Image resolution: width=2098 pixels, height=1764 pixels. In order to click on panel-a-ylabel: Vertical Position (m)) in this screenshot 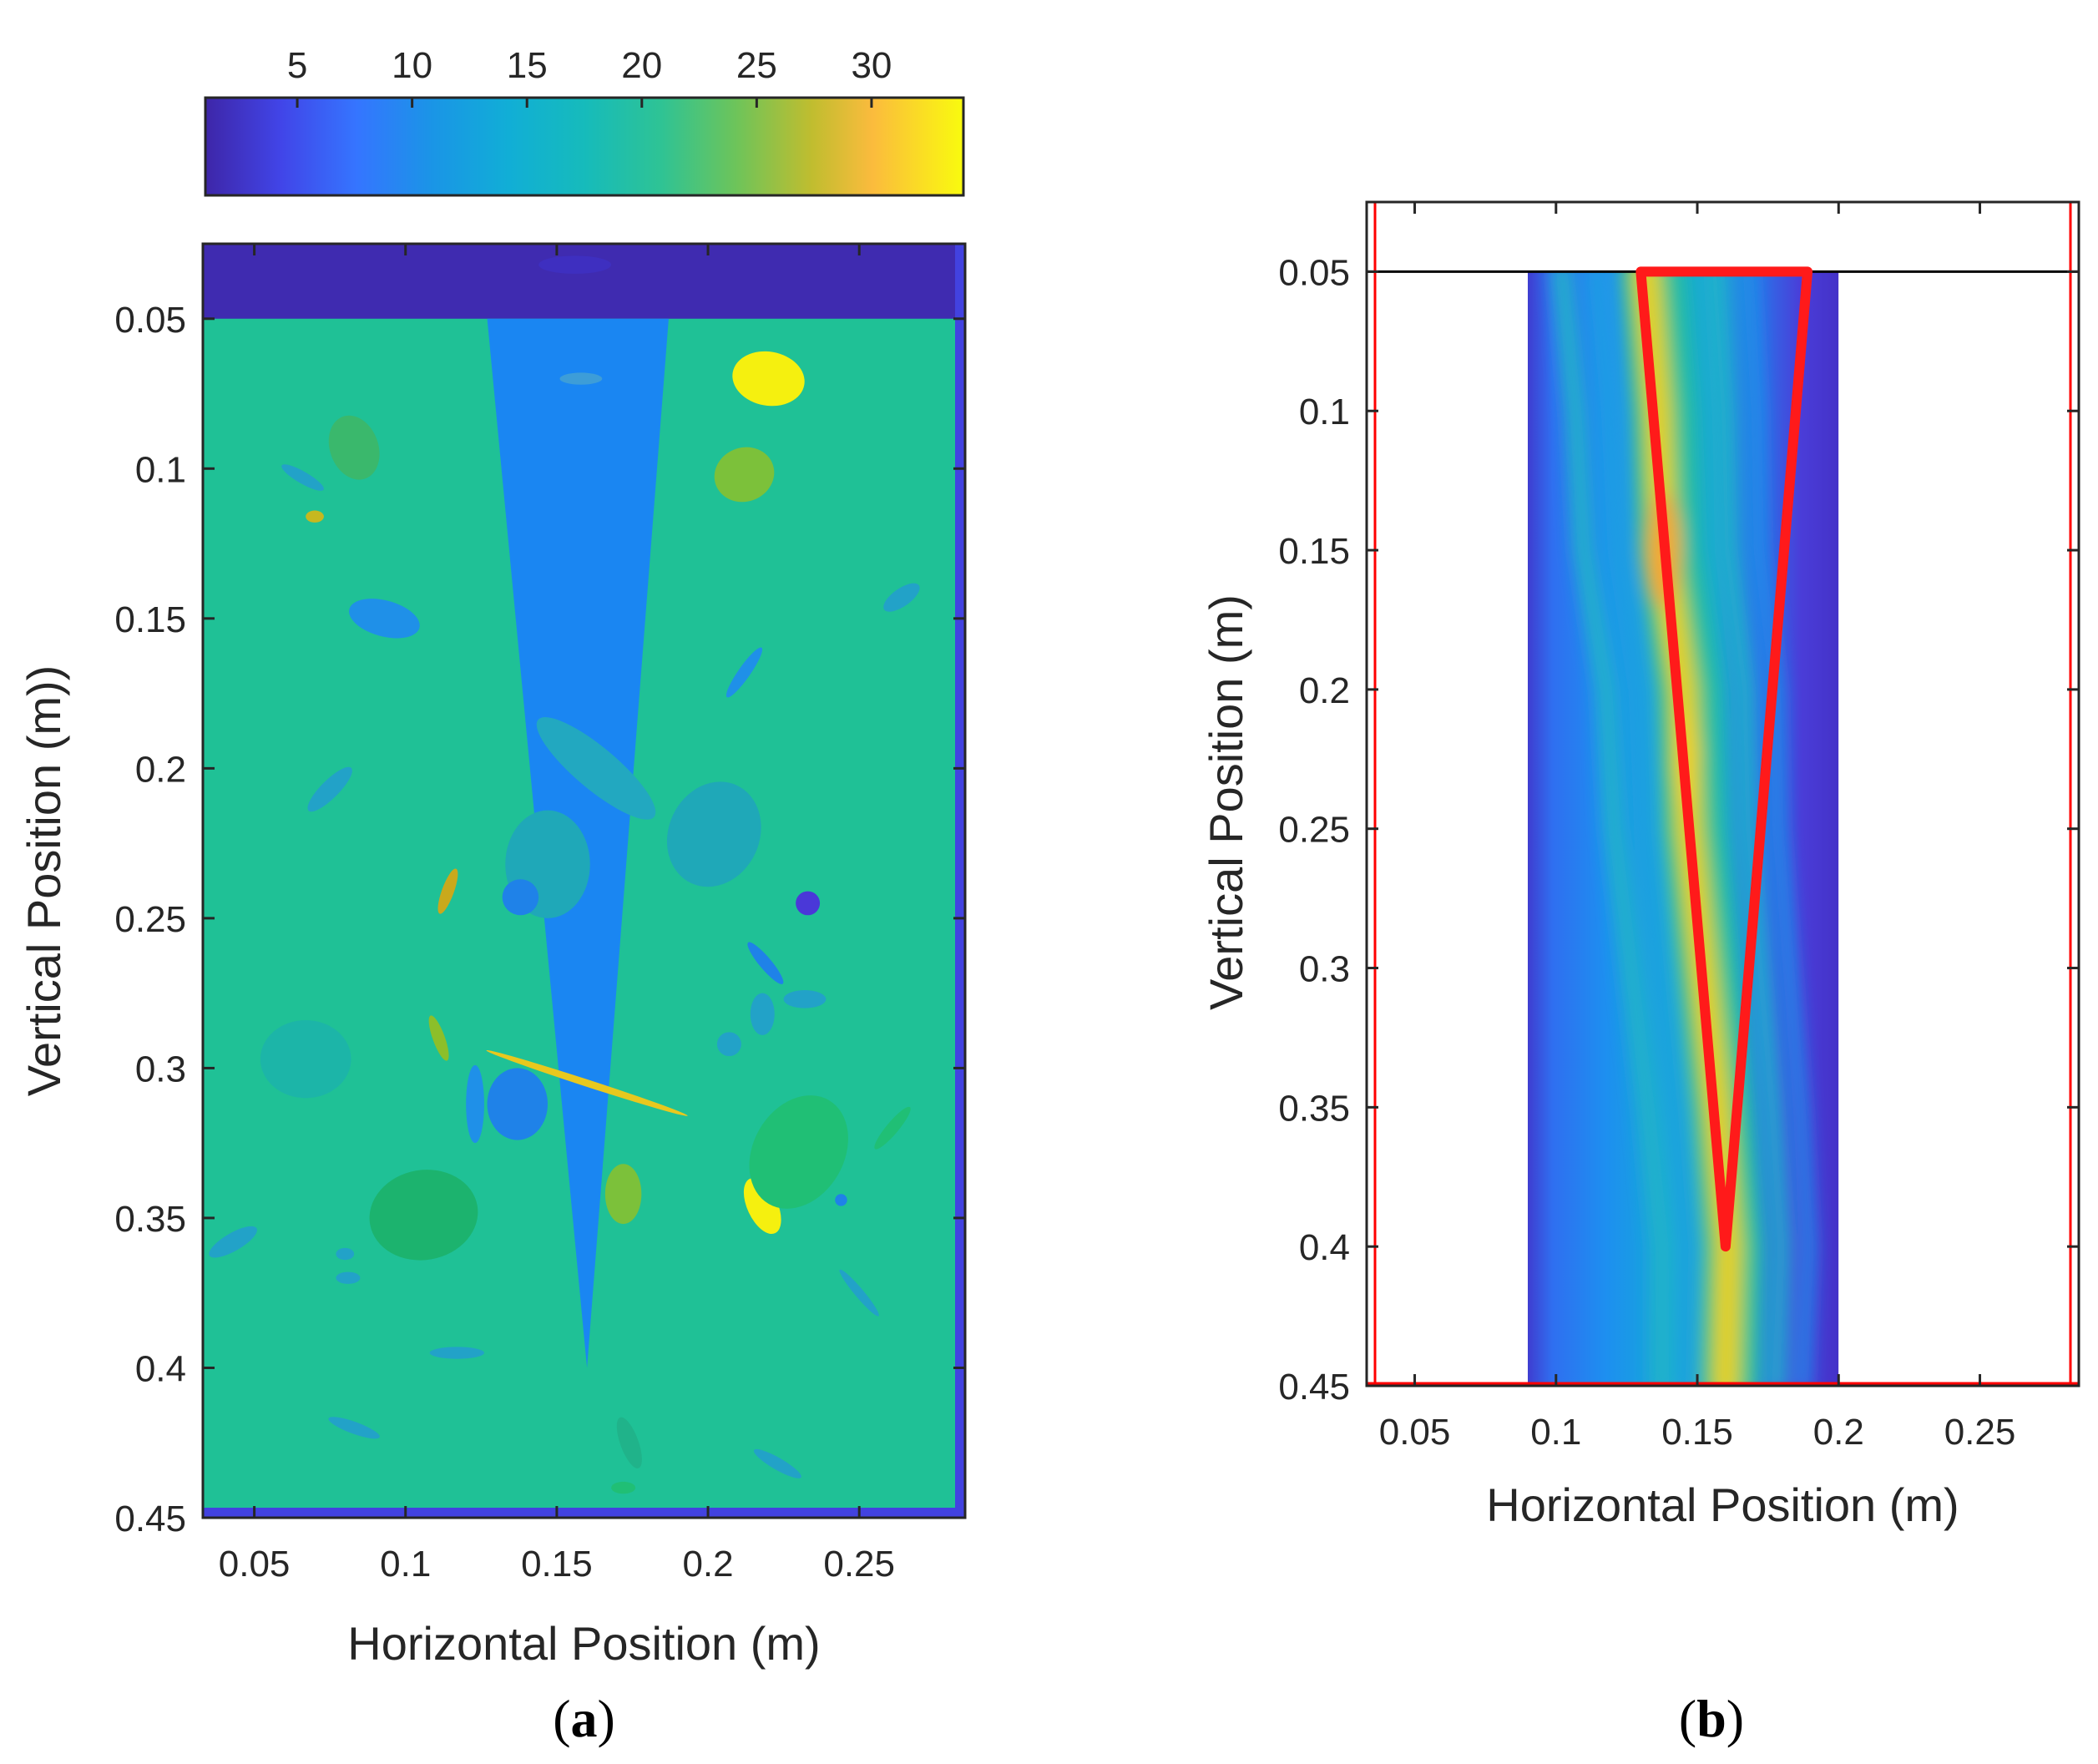, I will do `click(44, 881)`.